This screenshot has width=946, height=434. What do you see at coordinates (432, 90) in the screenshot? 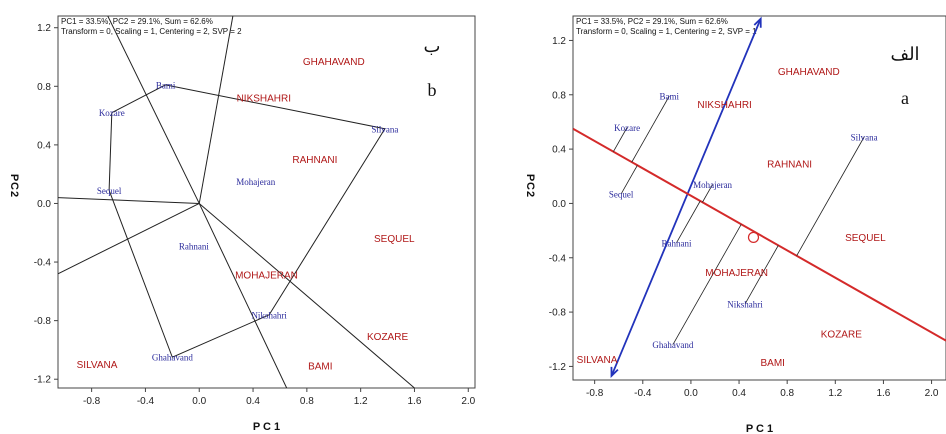
I see `panel-tag-latin: b` at bounding box center [432, 90].